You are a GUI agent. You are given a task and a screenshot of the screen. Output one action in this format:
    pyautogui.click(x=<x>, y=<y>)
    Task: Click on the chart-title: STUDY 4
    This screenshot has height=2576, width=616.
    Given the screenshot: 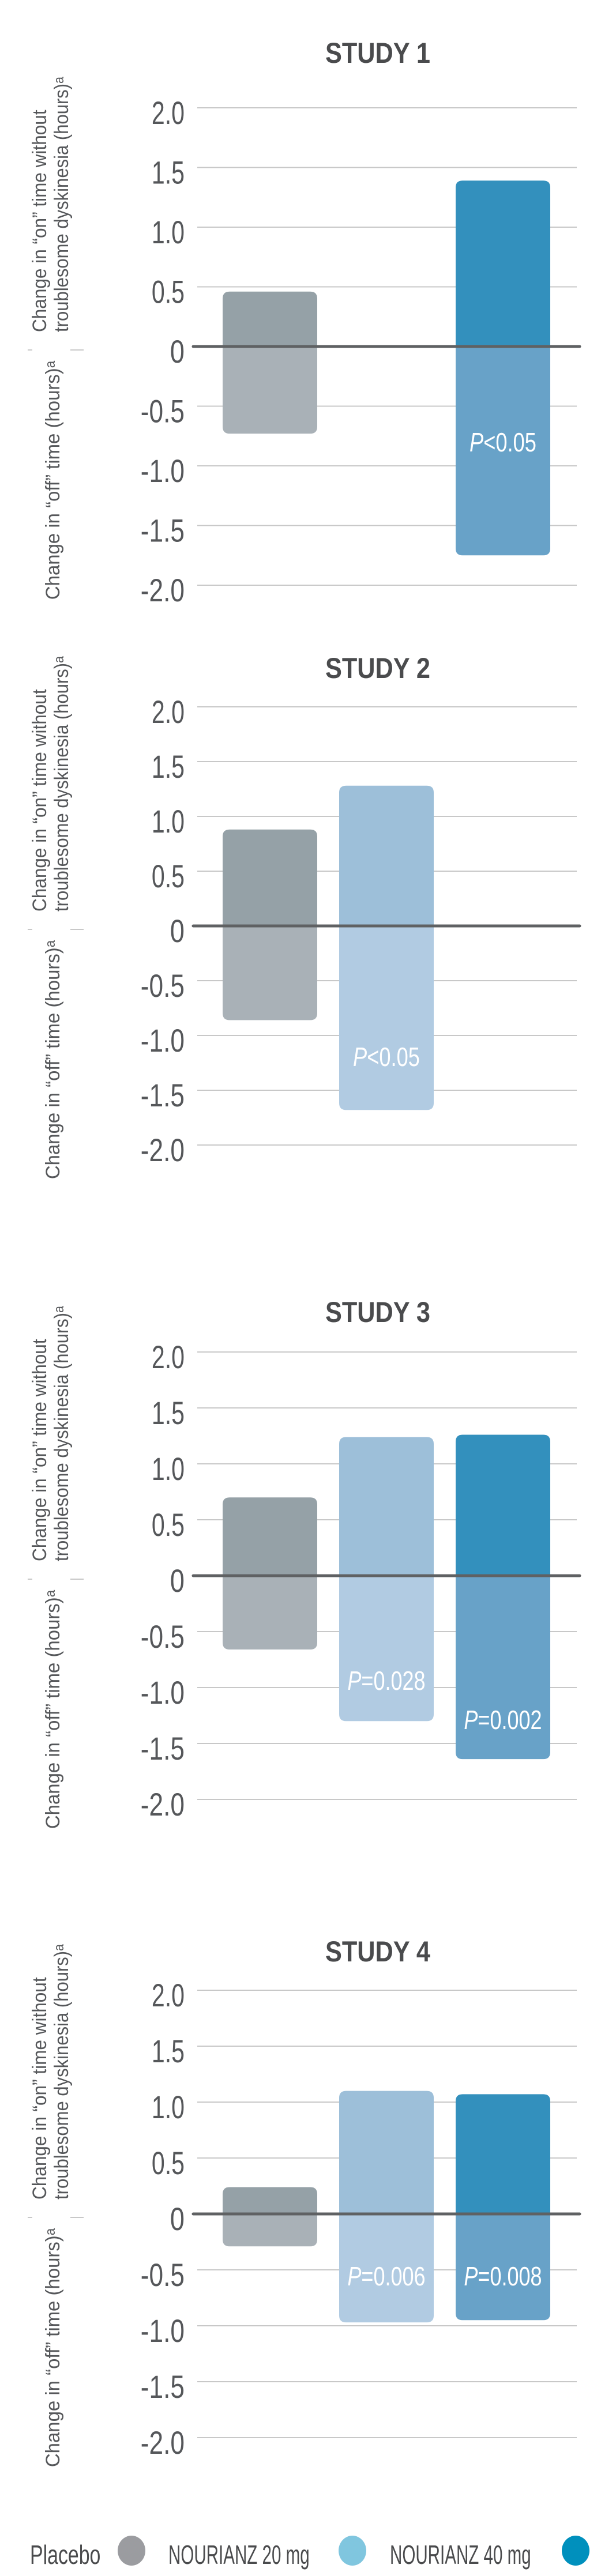 What is the action you would take?
    pyautogui.click(x=377, y=1951)
    